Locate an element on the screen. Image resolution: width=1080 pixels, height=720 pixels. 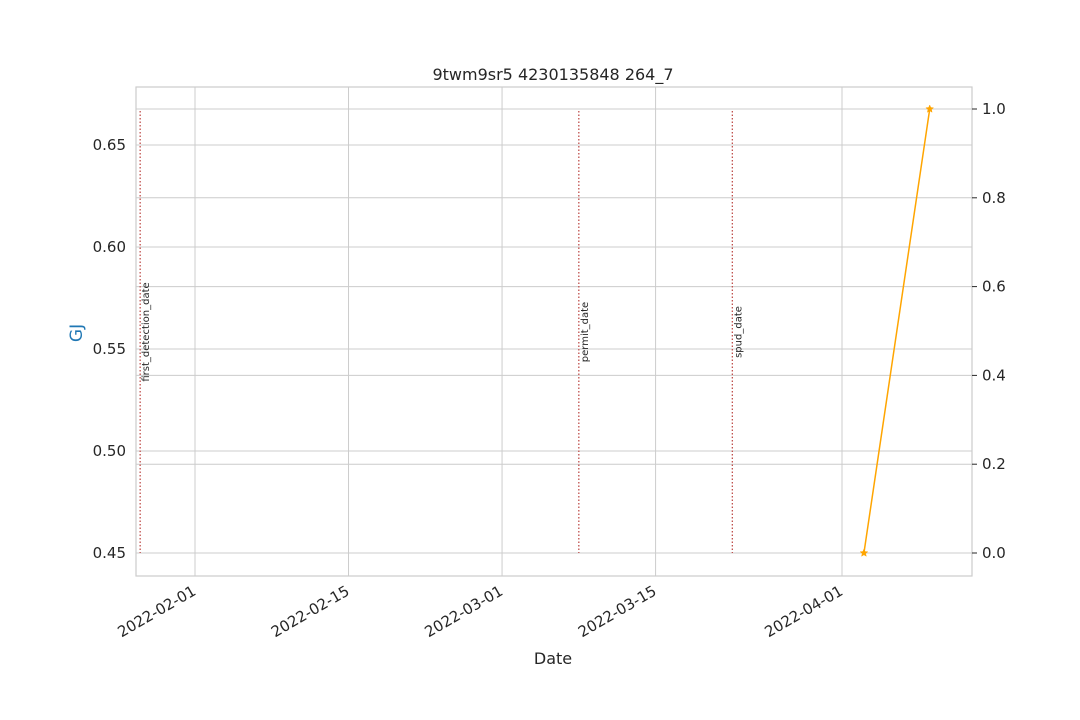
chart-title: 9twm9sr5 4230135848 264_7 is located at coordinates (552, 75).